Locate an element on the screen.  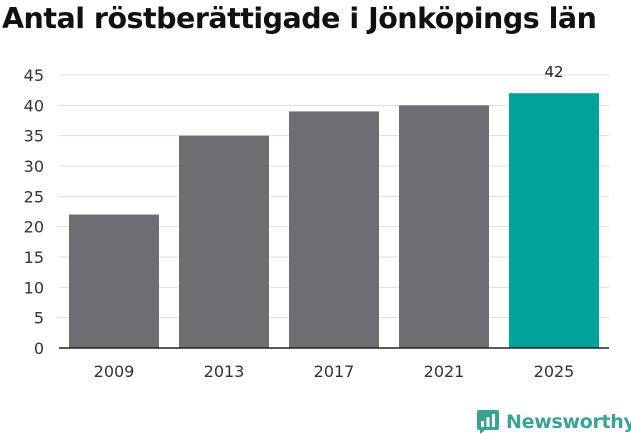
y-tick-label: 40 is located at coordinates (34, 105).